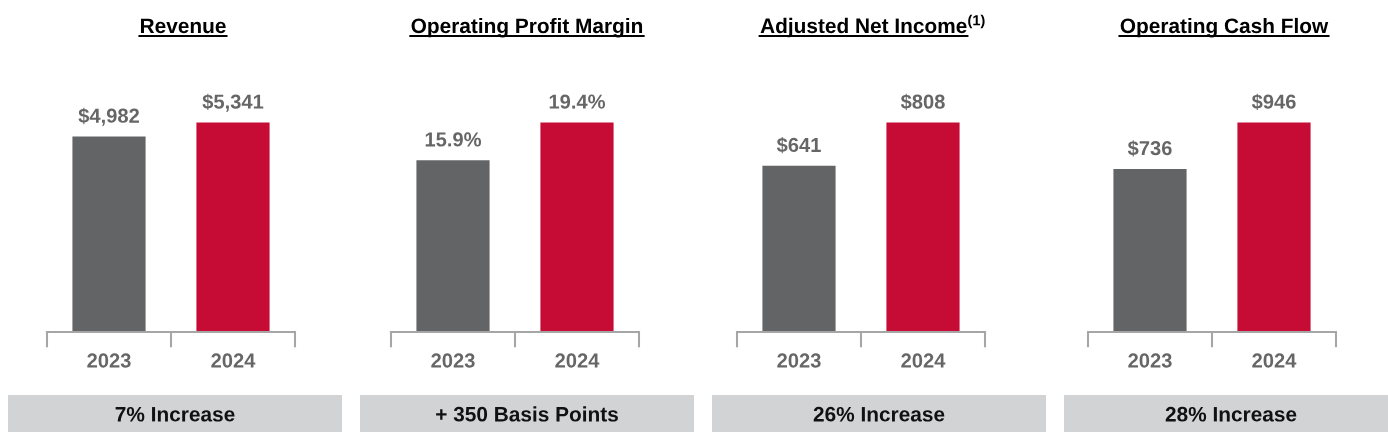 The image size is (1388, 432). What do you see at coordinates (872, 26) in the screenshot?
I see `chart-title: Adjusted Net Income$^{(1)}$` at bounding box center [872, 26].